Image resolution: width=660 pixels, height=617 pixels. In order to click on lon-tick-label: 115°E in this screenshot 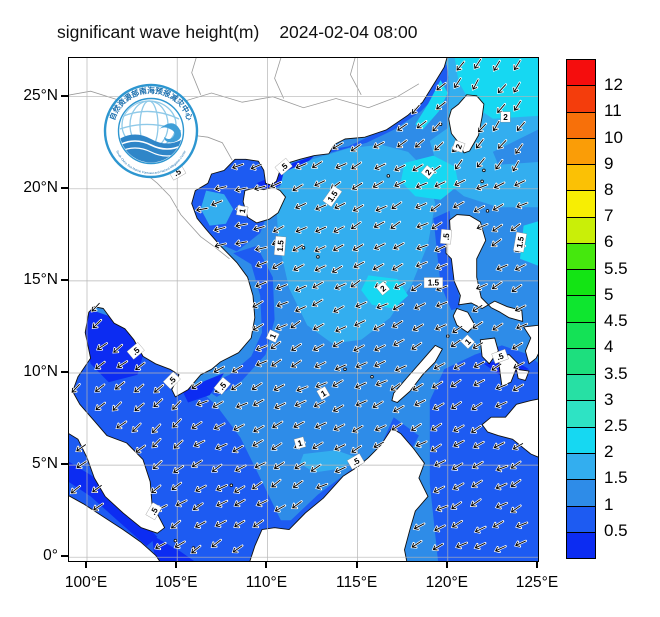, I will do `click(356, 582)`.